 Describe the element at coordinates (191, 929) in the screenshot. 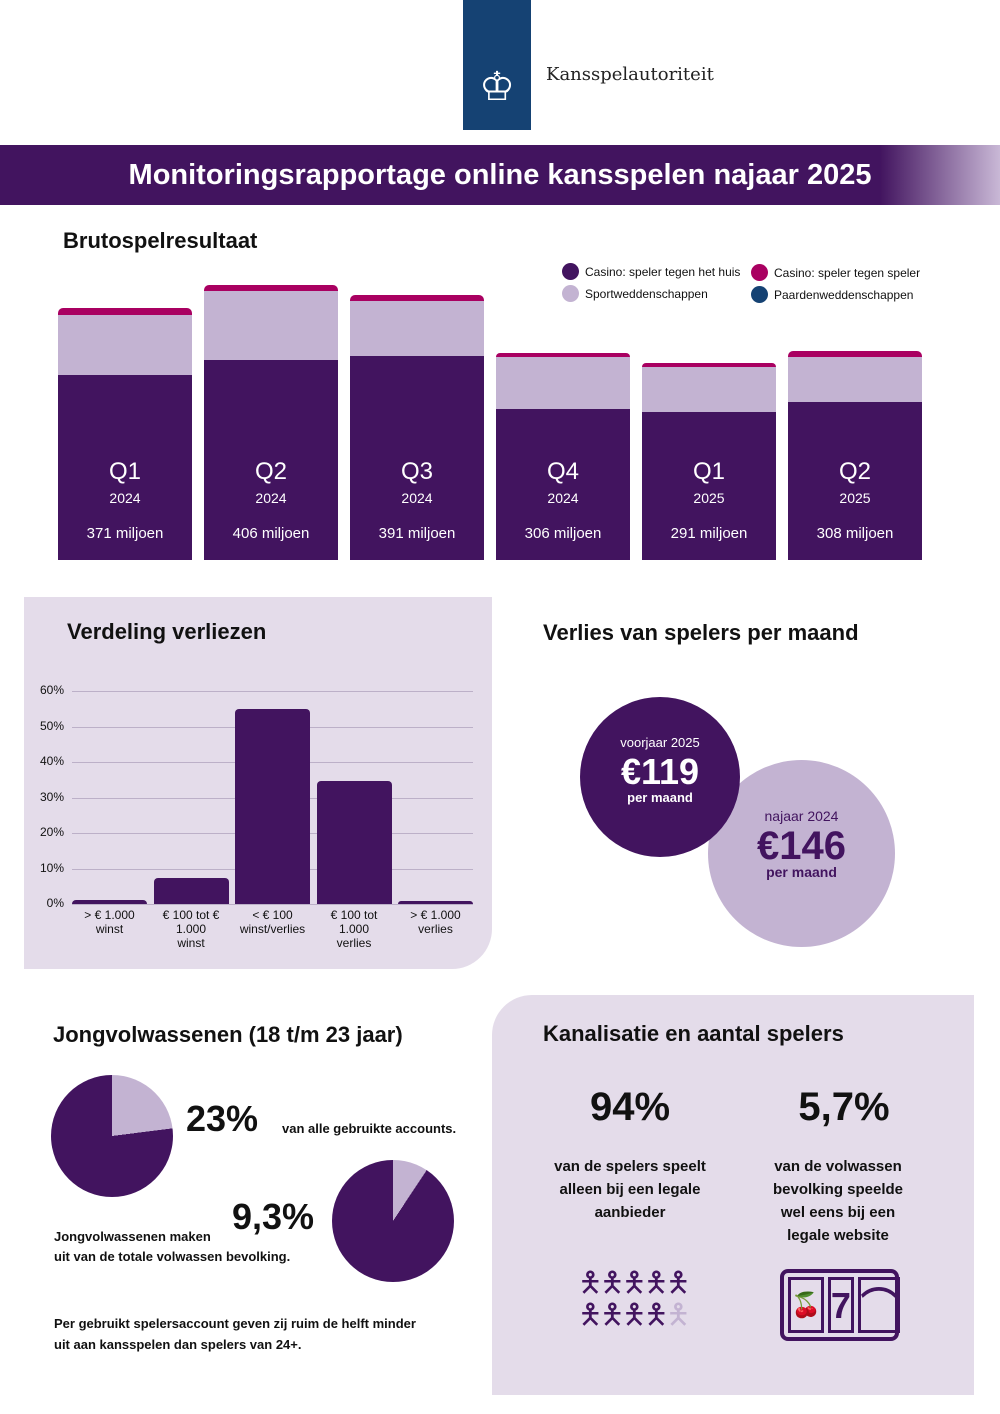

I see `x-label: € 100 tot € 1.000 winst` at that location.